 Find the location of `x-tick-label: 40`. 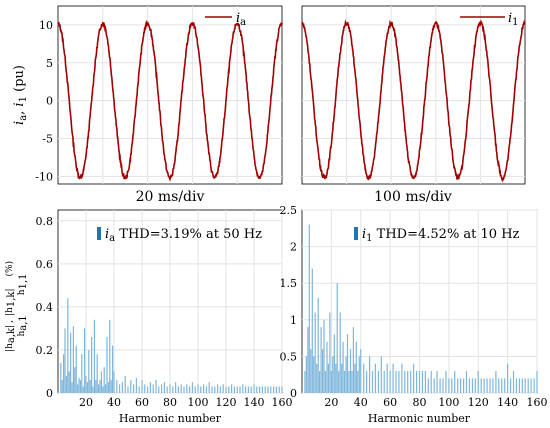

x-tick-label: 40 is located at coordinates (361, 402).